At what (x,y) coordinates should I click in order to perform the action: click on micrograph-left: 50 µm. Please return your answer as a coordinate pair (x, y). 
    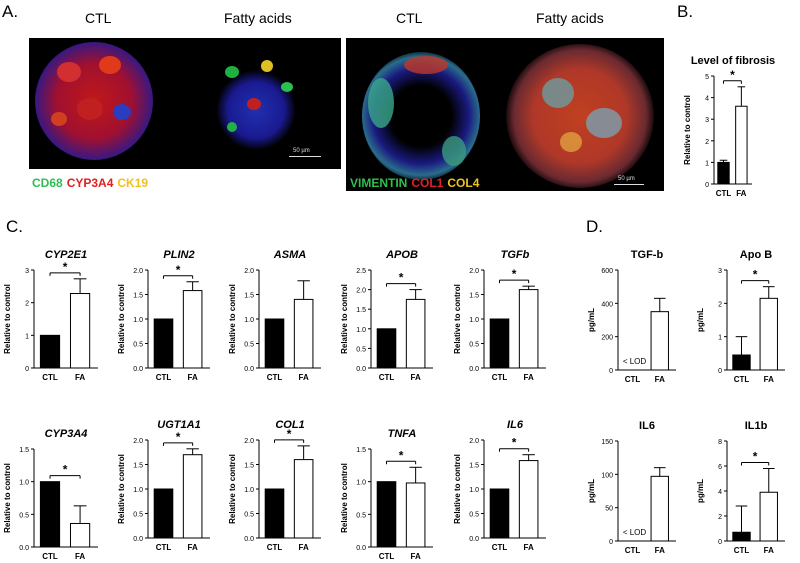
    Looking at the image, I should click on (185, 103).